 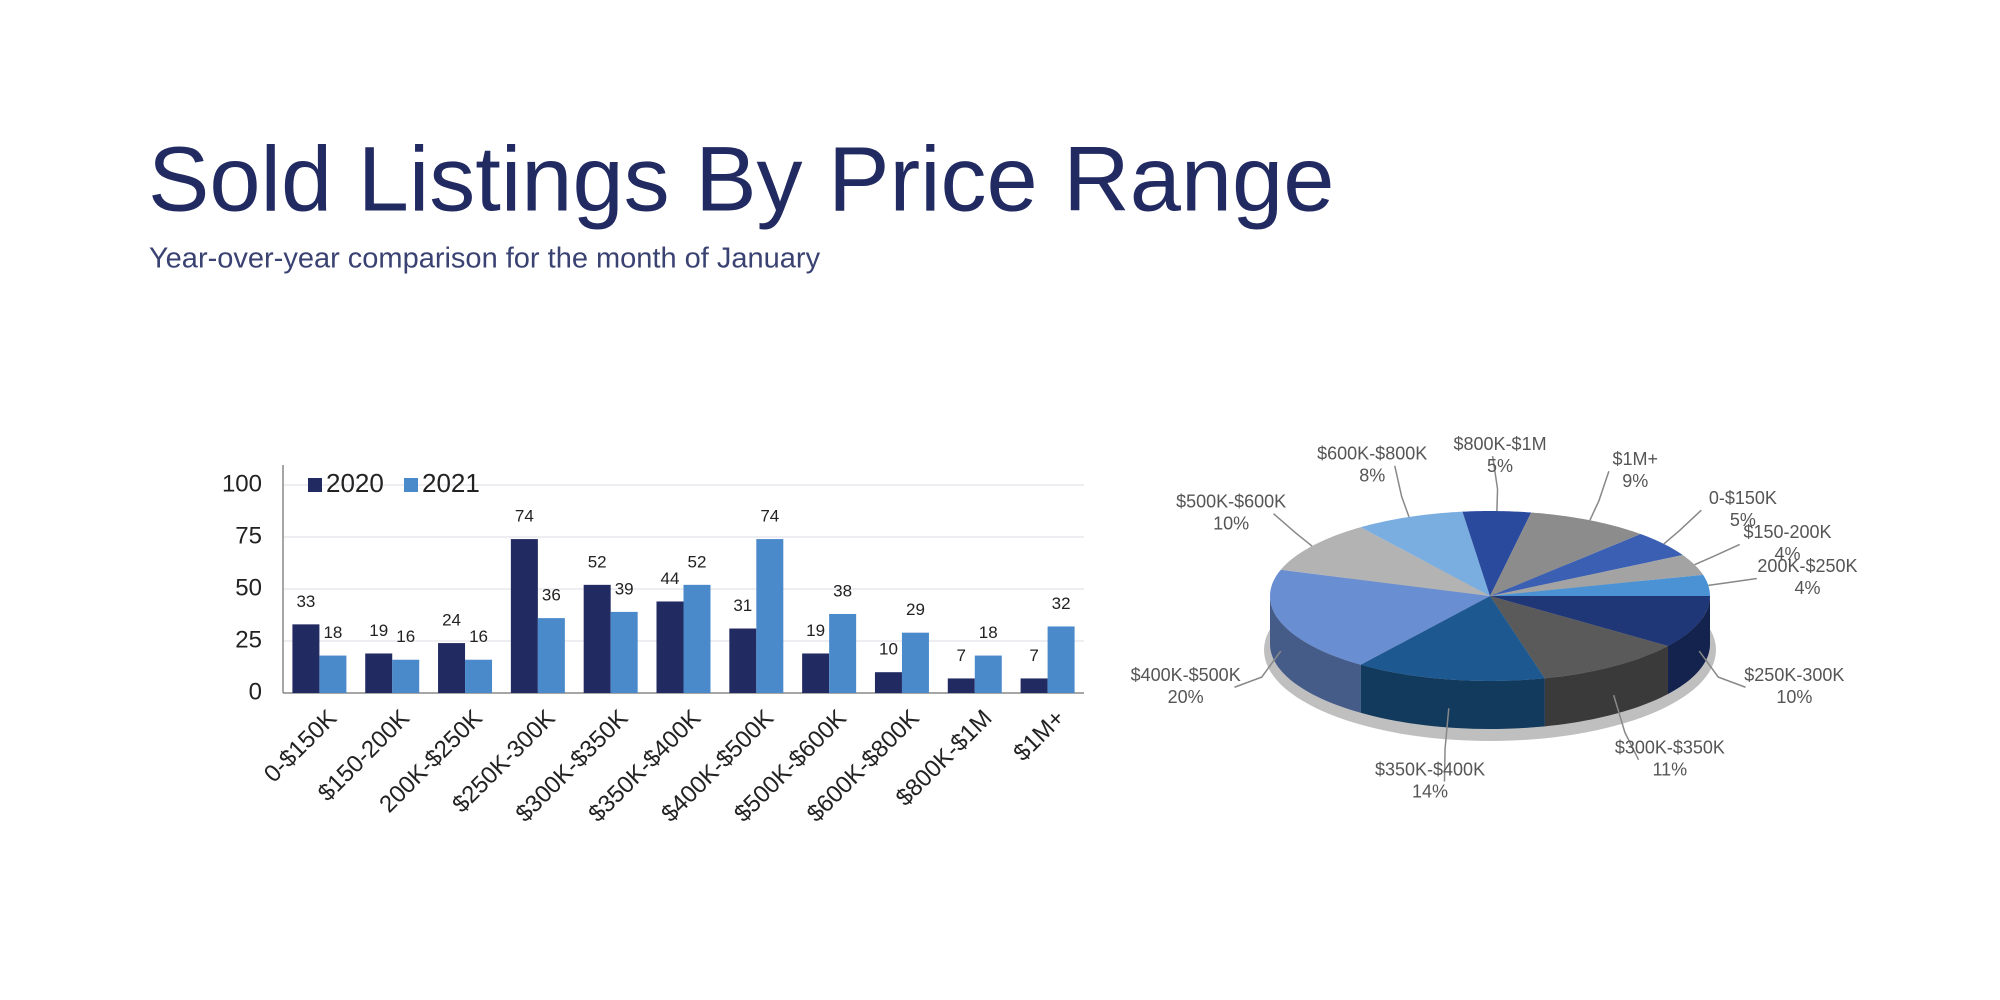 What do you see at coordinates (741, 179) in the screenshot?
I see `slide-title: Sold Listings By Price Range` at bounding box center [741, 179].